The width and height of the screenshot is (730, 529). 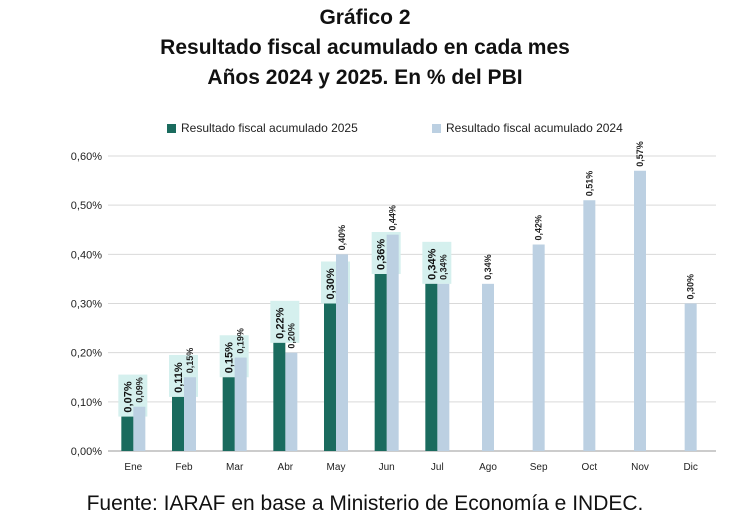 What do you see at coordinates (393, 218) in the screenshot?
I see `data-label-2024: 0,44%` at bounding box center [393, 218].